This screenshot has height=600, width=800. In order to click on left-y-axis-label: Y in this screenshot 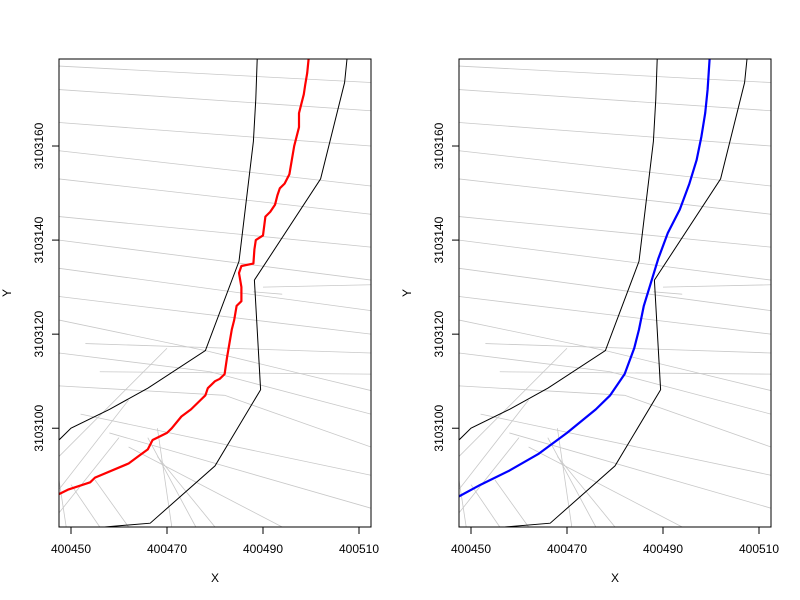, I will do `click(7, 293)`.